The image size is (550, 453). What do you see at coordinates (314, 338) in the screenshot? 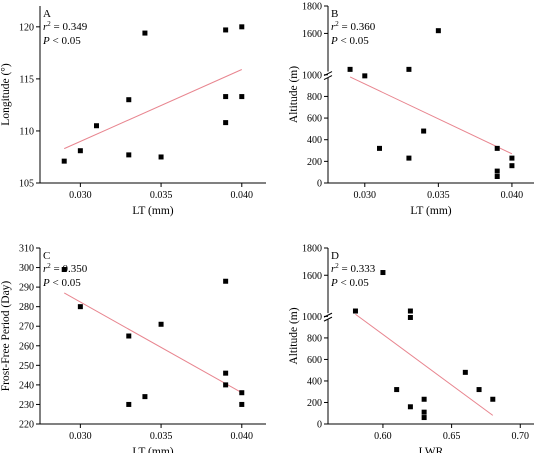
I see `y-tick-label: 800` at bounding box center [314, 338].